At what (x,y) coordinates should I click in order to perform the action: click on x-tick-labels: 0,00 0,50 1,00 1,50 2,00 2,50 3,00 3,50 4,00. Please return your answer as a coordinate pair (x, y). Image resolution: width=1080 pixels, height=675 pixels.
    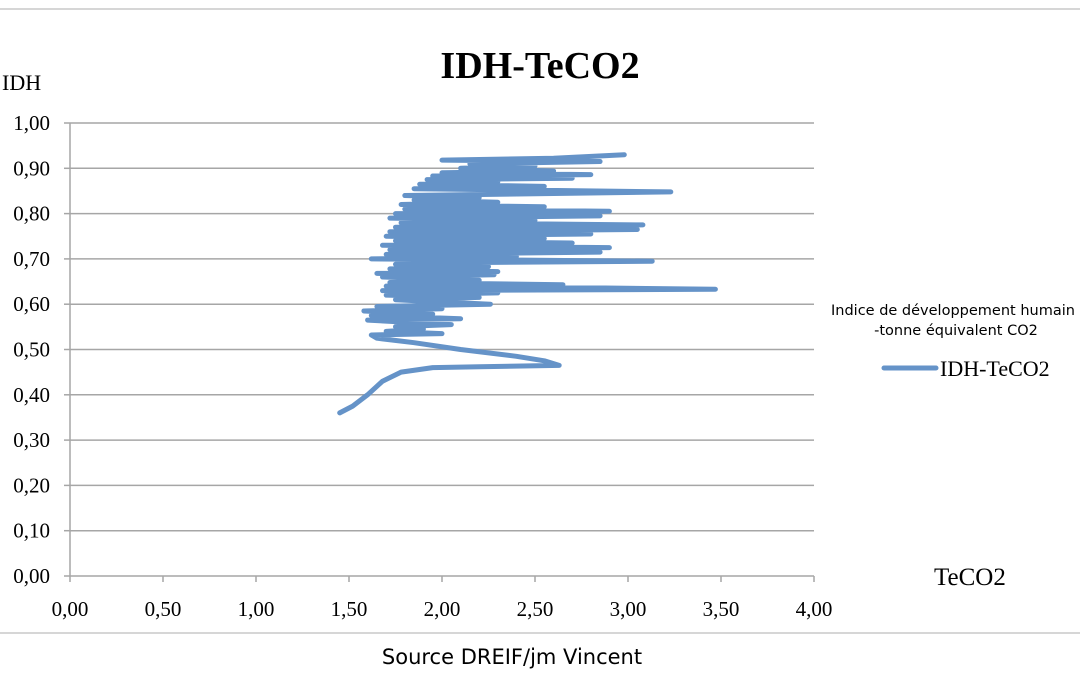
    Looking at the image, I should click on (442, 609).